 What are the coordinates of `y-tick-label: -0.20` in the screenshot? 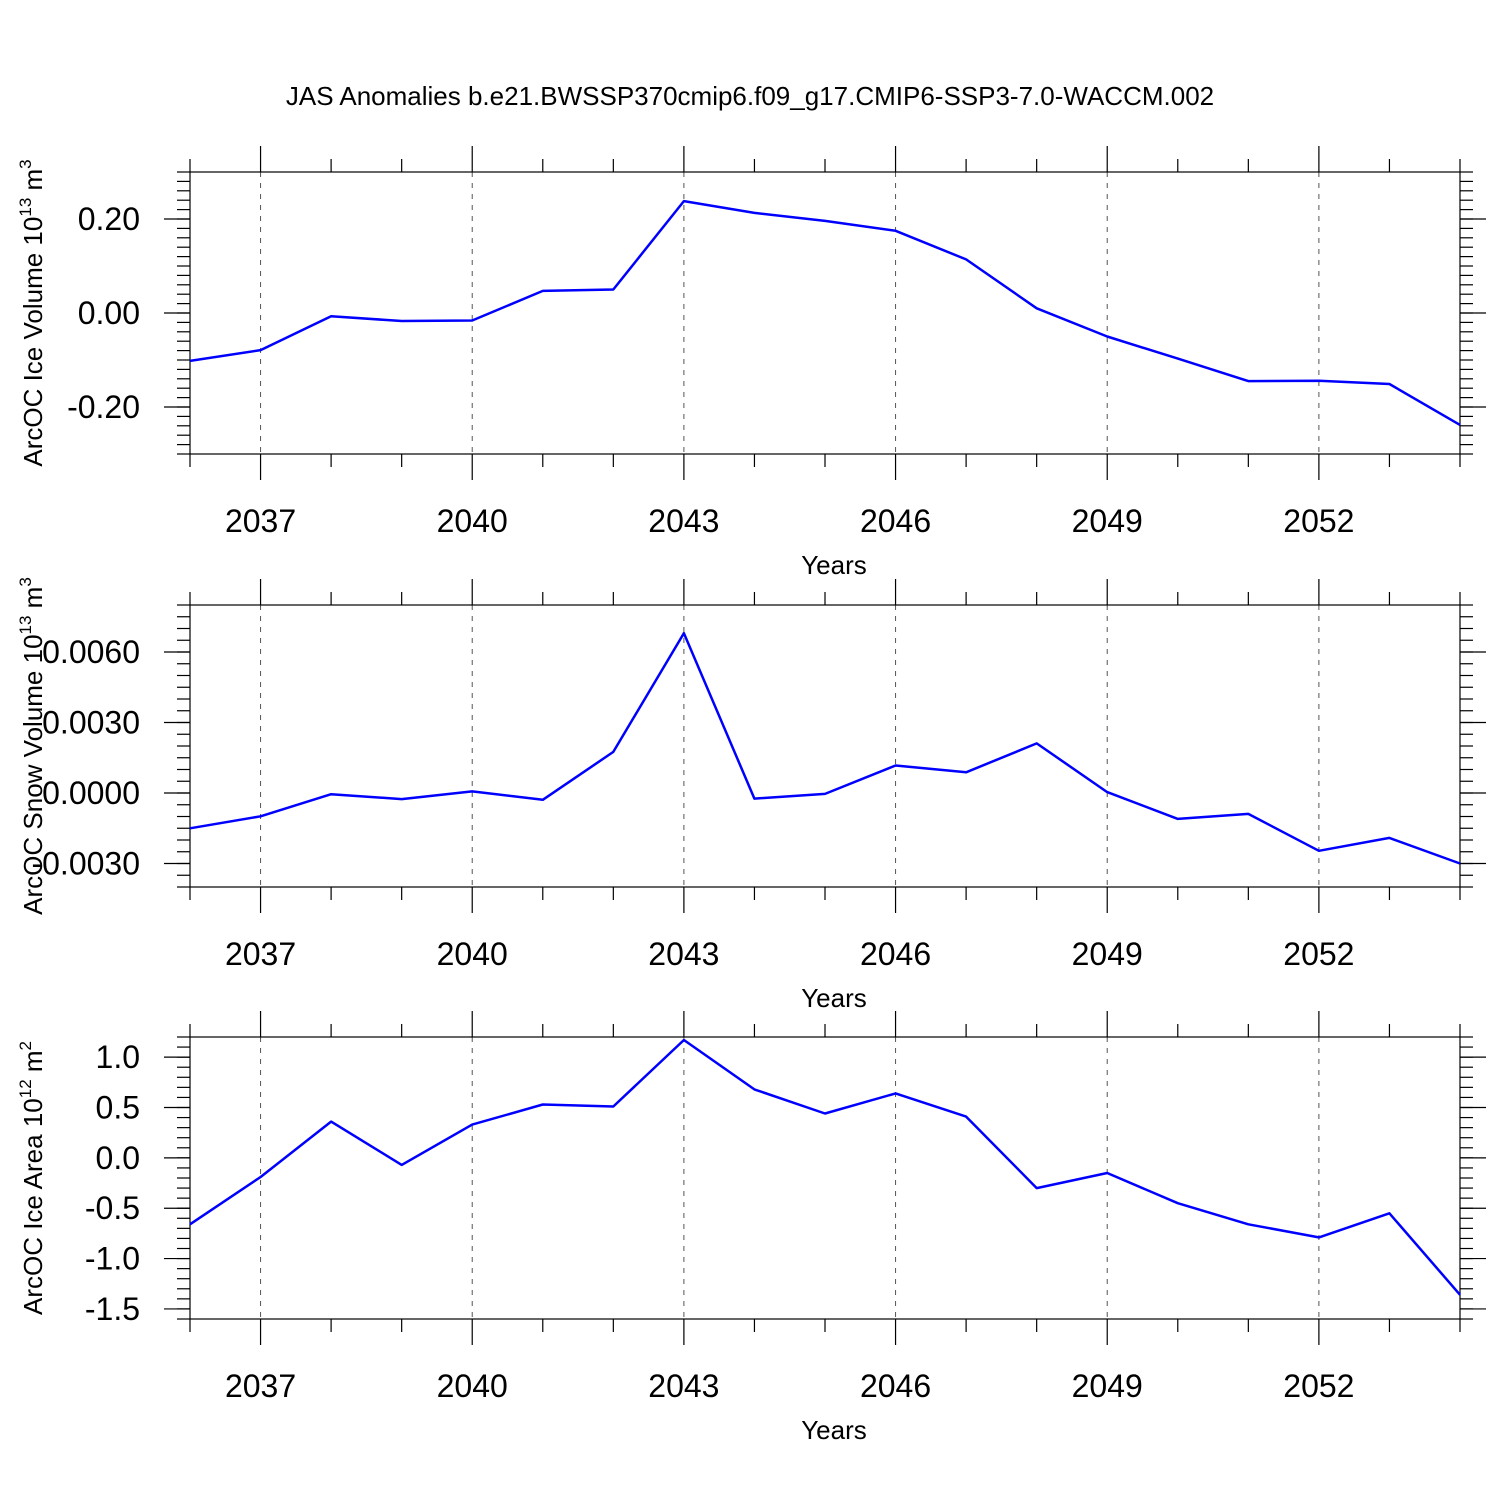 It's located at (103, 407).